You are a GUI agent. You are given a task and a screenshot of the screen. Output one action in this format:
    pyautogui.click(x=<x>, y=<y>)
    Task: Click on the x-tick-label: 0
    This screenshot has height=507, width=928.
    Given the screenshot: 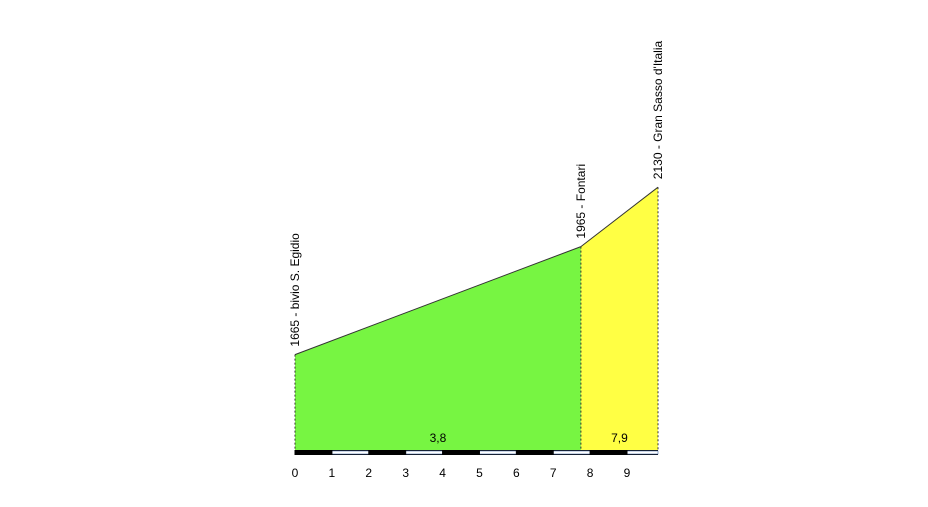 What is the action you would take?
    pyautogui.click(x=295, y=473)
    